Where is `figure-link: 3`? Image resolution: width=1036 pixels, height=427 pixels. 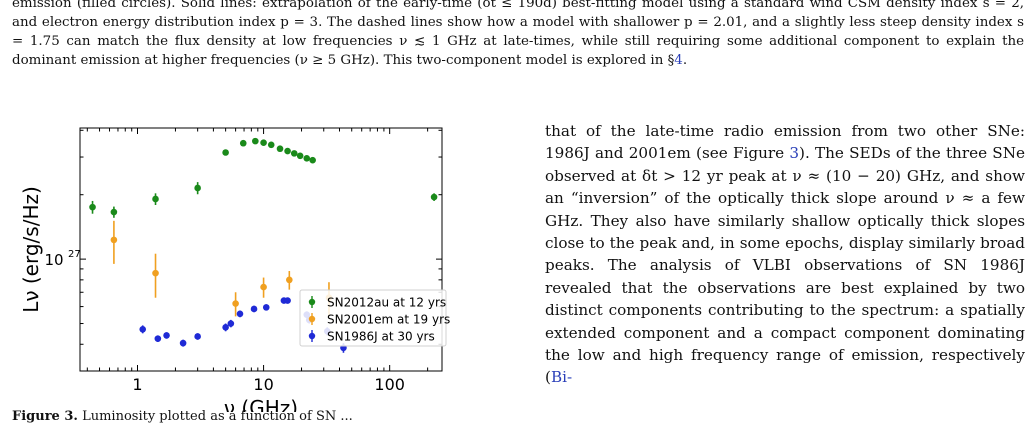
figure-link: 3 is located at coordinates (794, 153).